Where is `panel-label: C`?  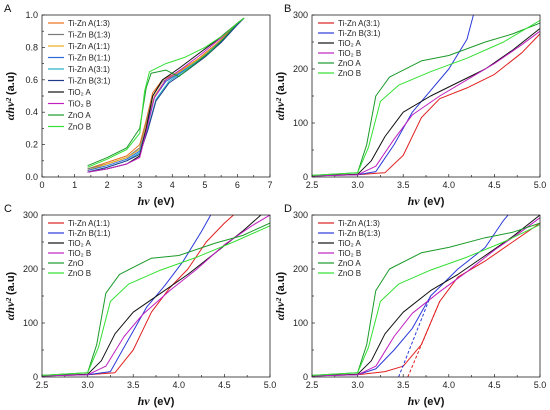 panel-label: C is located at coordinates (8, 209).